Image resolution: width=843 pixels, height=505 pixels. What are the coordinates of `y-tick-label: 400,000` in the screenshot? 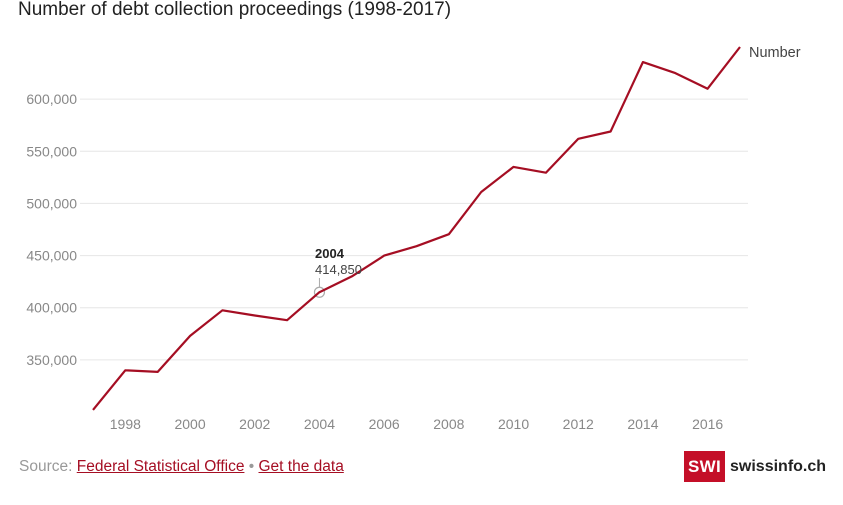 It's located at (51, 308).